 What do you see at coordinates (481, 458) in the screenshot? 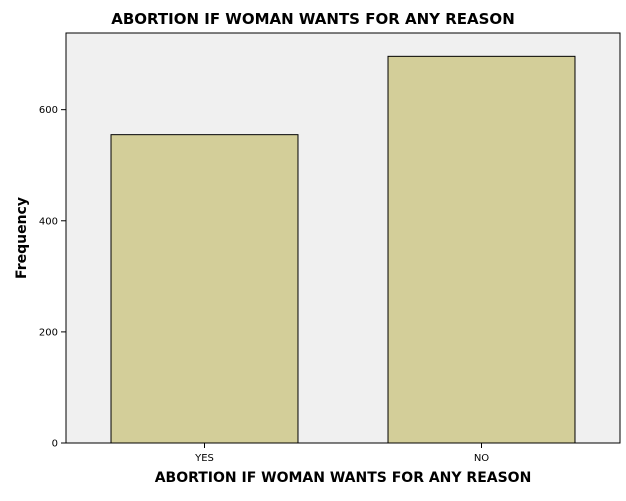
I see `x-tick-label-no: NO` at bounding box center [481, 458].